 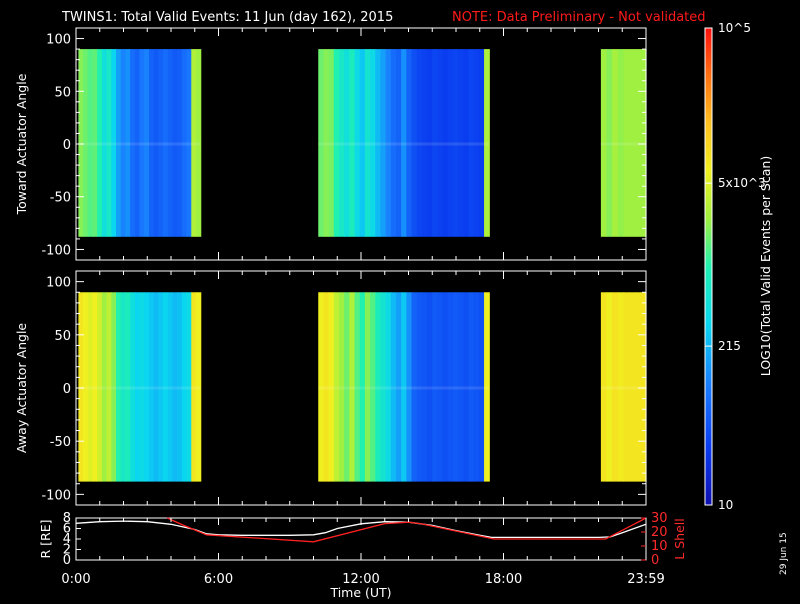 What do you see at coordinates (645, 579) in the screenshot?
I see `time-tick-label: 23:59` at bounding box center [645, 579].